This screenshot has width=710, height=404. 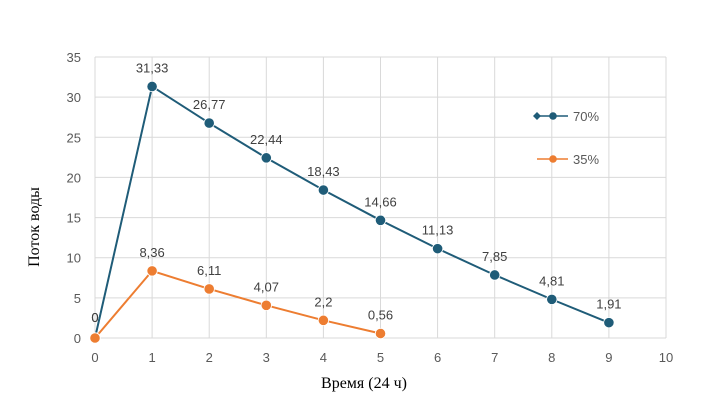 What do you see at coordinates (437, 357) in the screenshot?
I see `x-tick-label: 6` at bounding box center [437, 357].